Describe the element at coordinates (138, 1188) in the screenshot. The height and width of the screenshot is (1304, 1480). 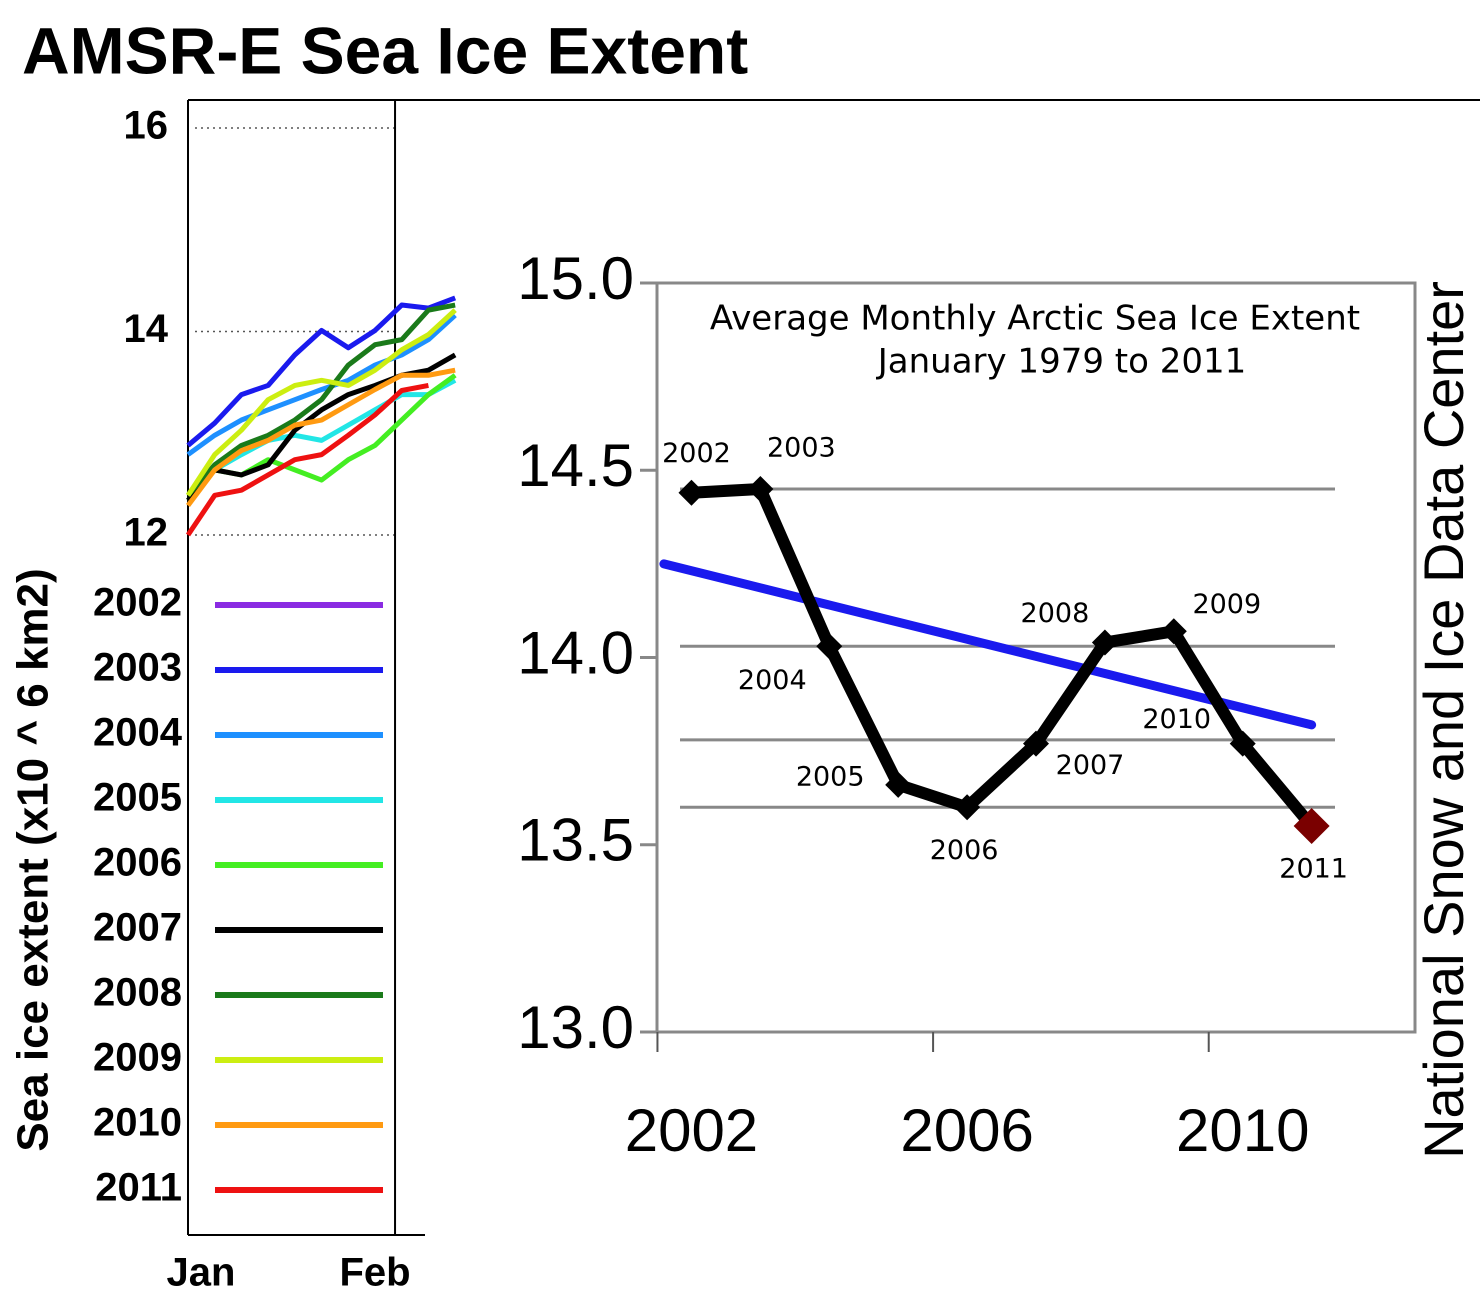
I see `legend-label: 2011` at that location.